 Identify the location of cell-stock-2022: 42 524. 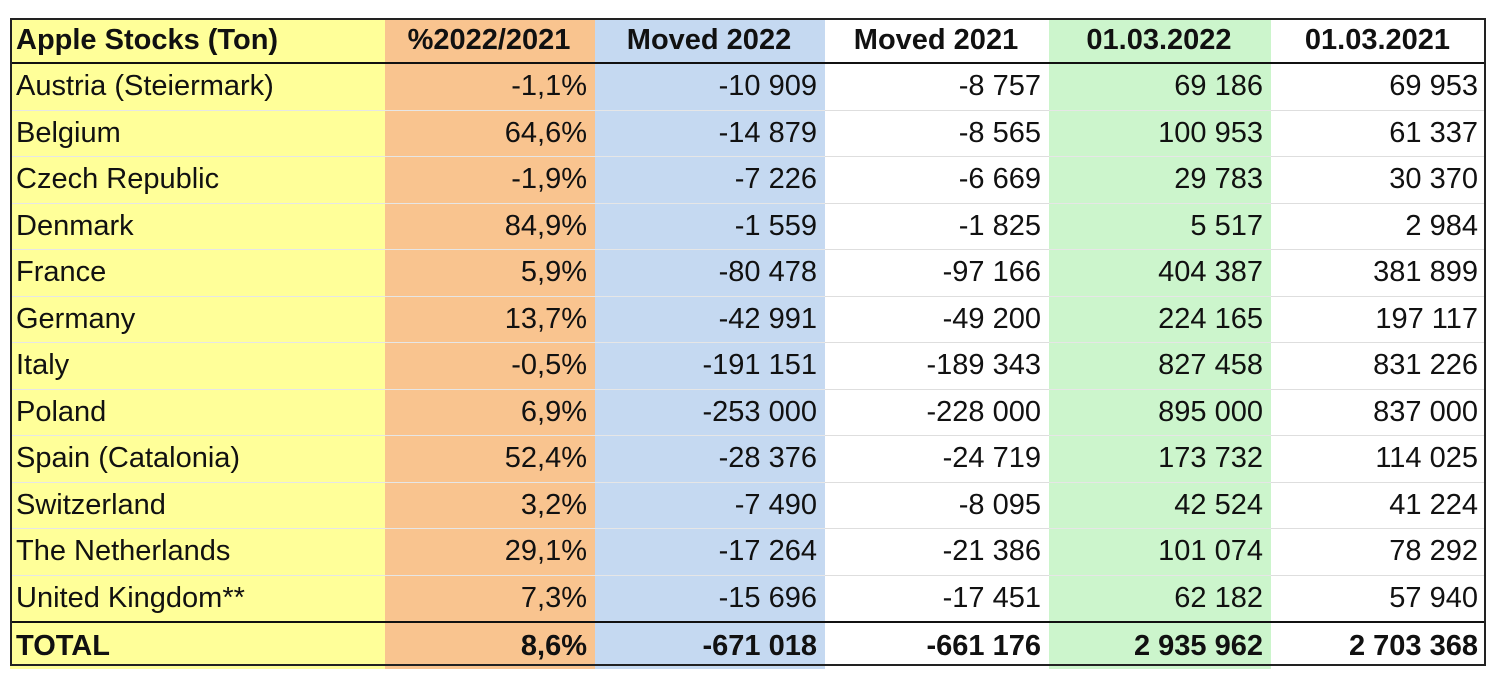
(1160, 505).